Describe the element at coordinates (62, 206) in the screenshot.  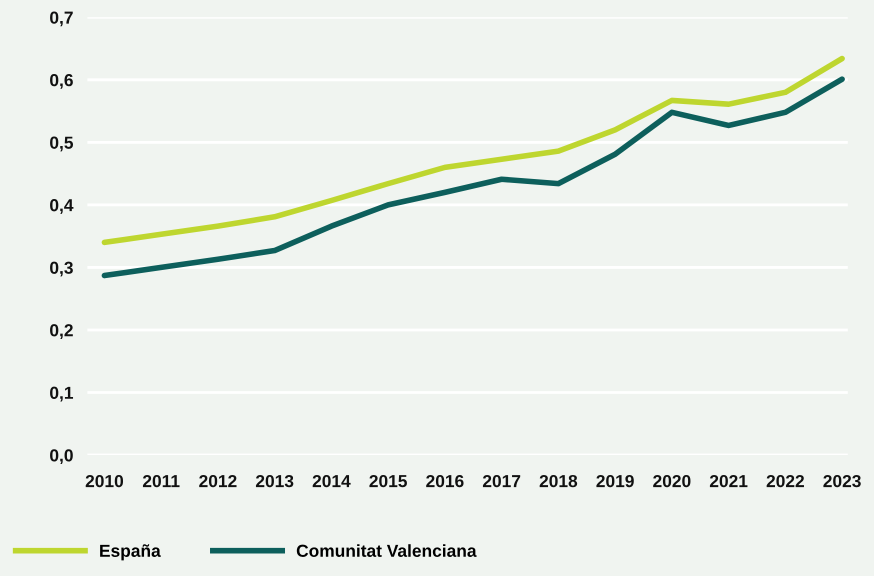
I see `y-tick-label: 0,4` at that location.